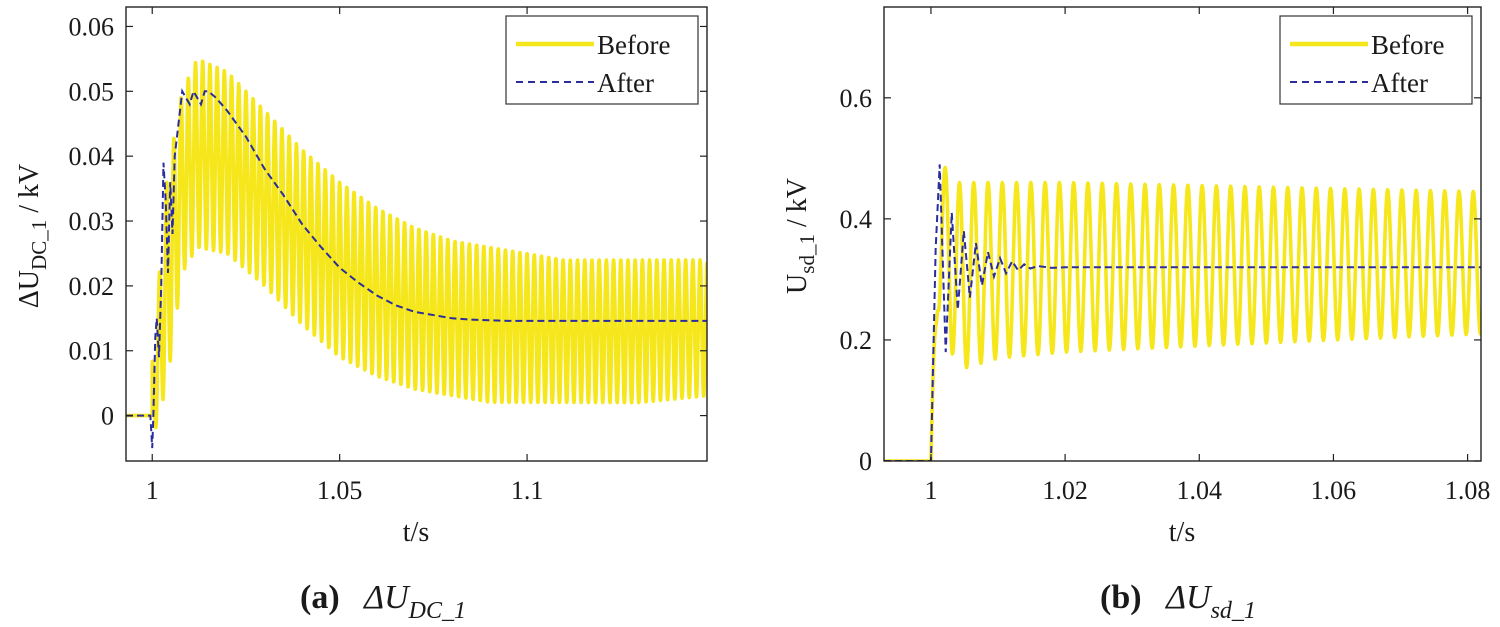 The width and height of the screenshot is (1500, 627). Describe the element at coordinates (1121, 597) in the screenshot. I see `panel-b-caption-letter: (b)` at that location.